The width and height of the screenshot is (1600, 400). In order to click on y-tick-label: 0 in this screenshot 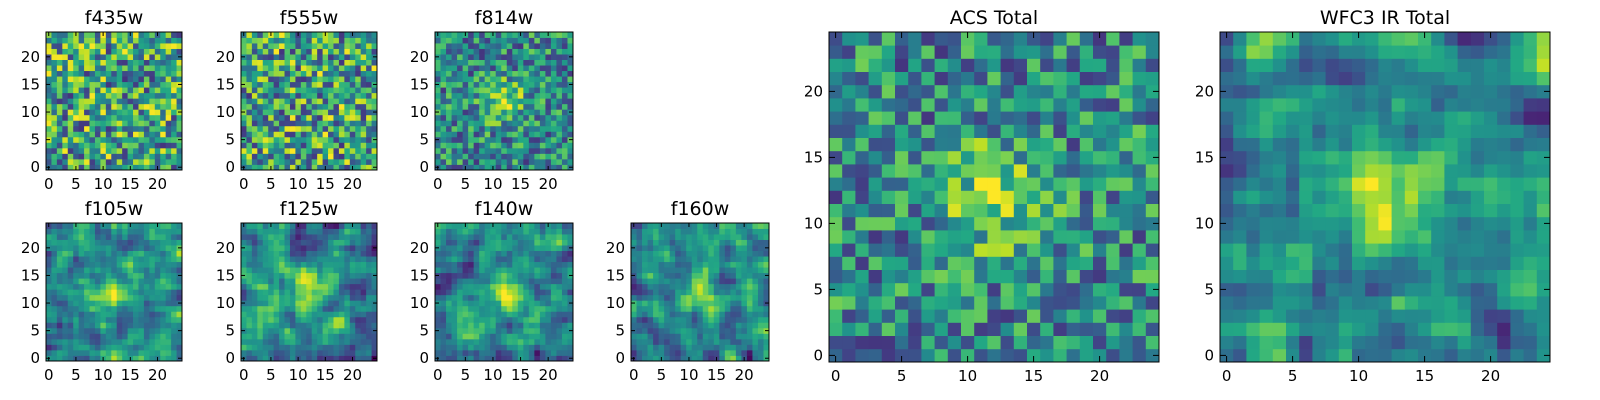, I will do `click(424, 358)`.